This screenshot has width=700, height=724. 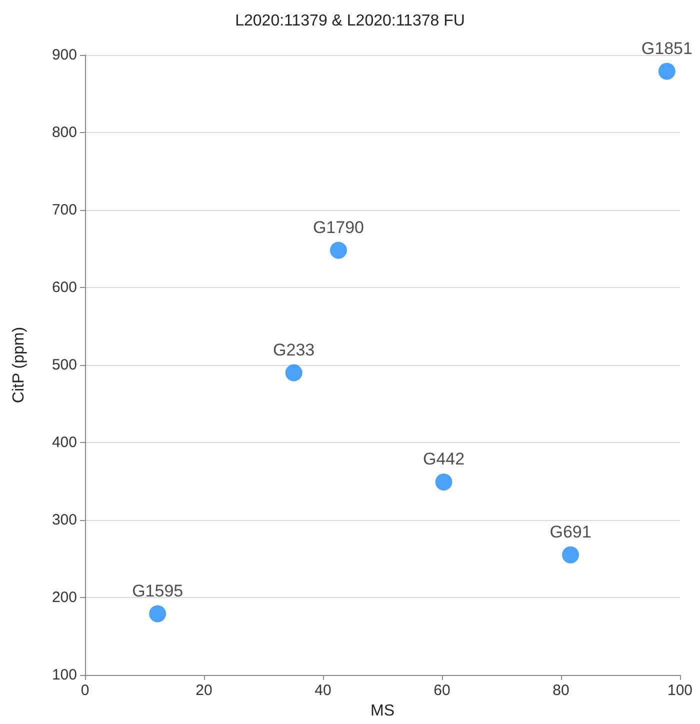 What do you see at coordinates (19, 365) in the screenshot?
I see `y-axis-title: CitP (ppm)` at bounding box center [19, 365].